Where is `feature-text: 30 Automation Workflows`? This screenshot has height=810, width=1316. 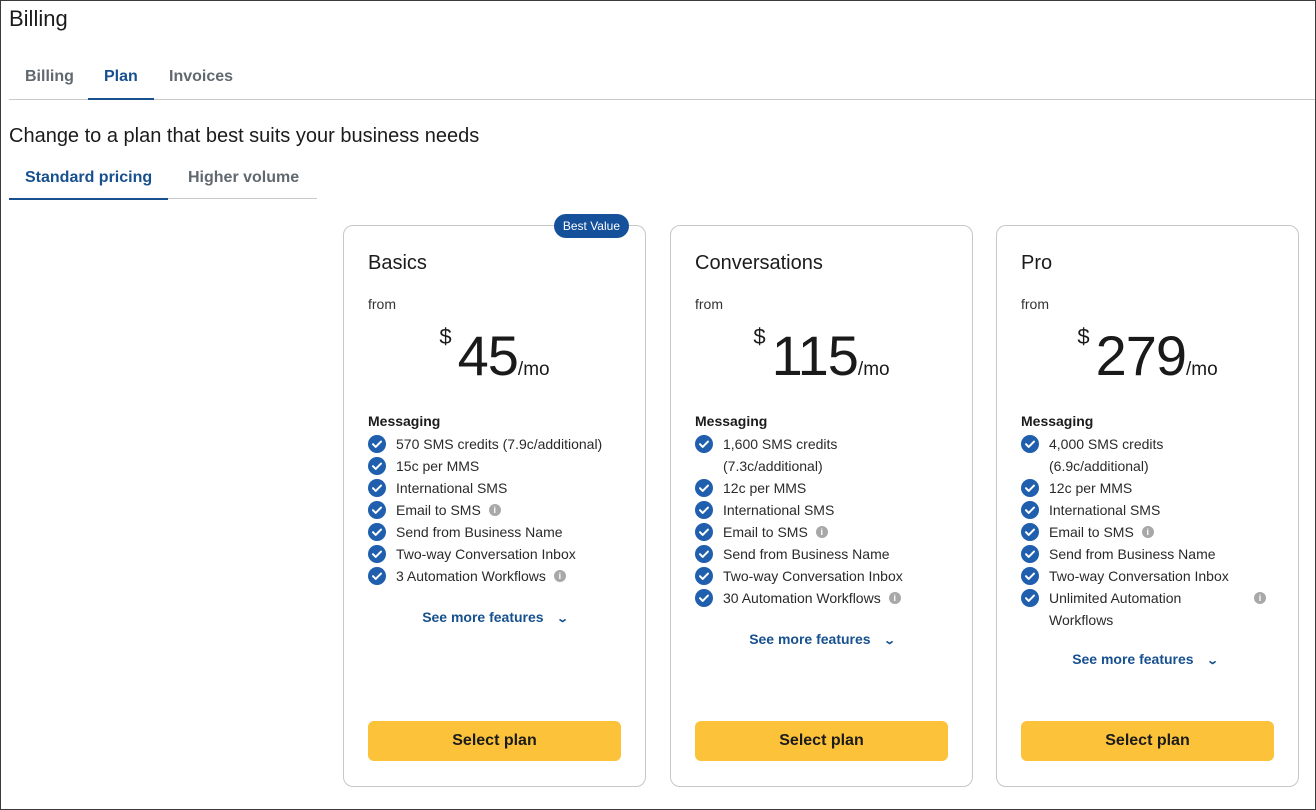
feature-text: 30 Automation Workflows is located at coordinates (802, 598).